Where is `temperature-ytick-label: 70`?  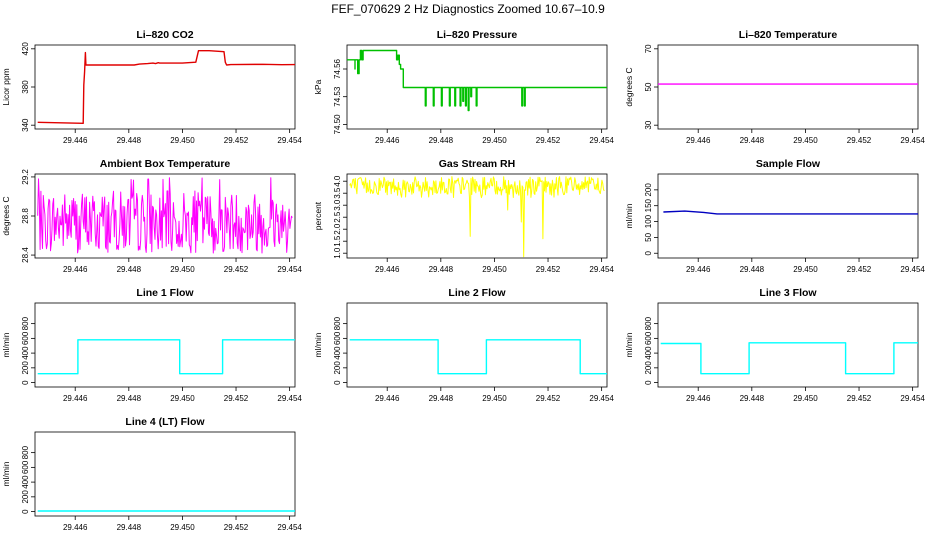 temperature-ytick-label: 70 is located at coordinates (648, 48).